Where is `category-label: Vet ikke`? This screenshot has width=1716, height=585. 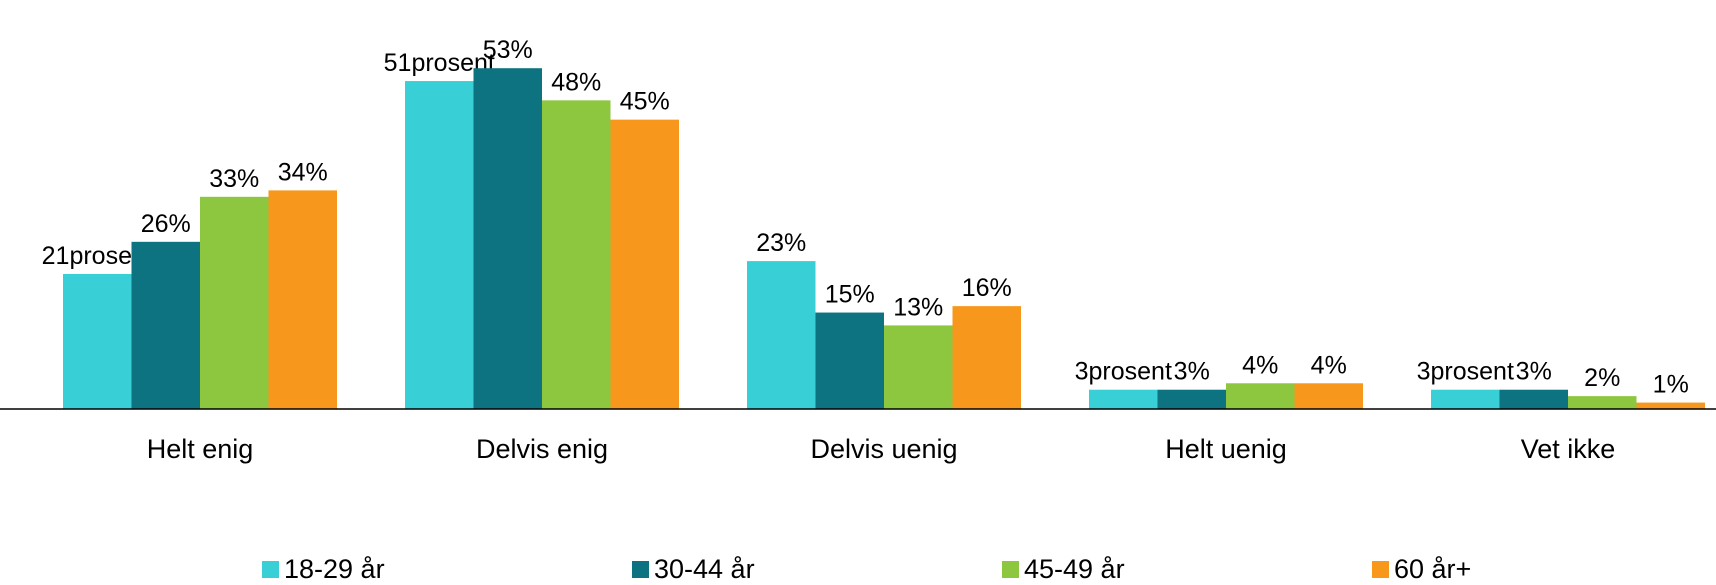
category-label: Vet ikke is located at coordinates (1568, 449).